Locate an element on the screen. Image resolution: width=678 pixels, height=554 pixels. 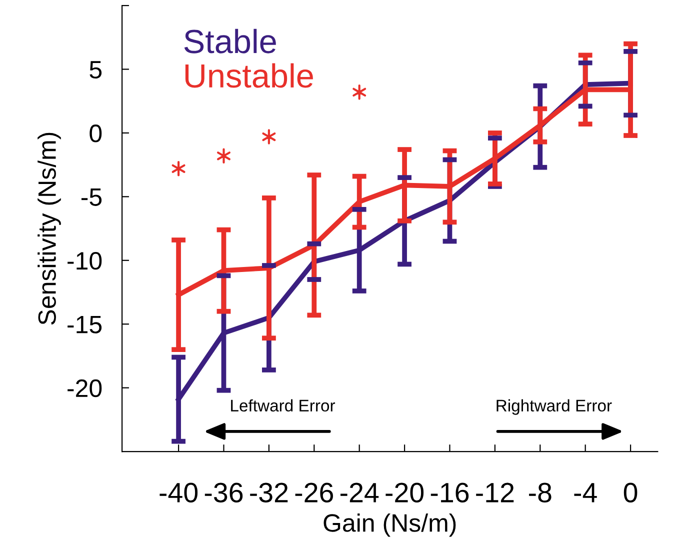
x-tick-label: 0 is located at coordinates (631, 492).